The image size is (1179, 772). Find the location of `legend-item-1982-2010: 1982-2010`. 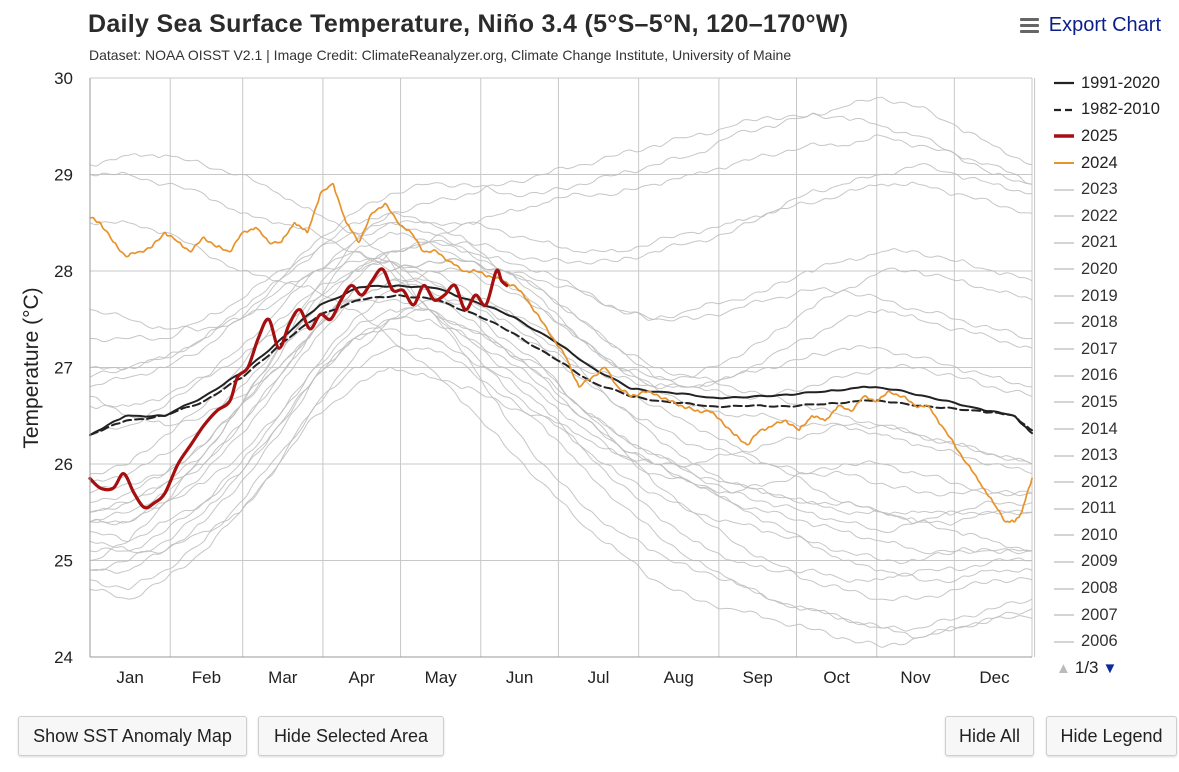

legend-item-1982-2010: 1982-2010 is located at coordinates (1116, 110).